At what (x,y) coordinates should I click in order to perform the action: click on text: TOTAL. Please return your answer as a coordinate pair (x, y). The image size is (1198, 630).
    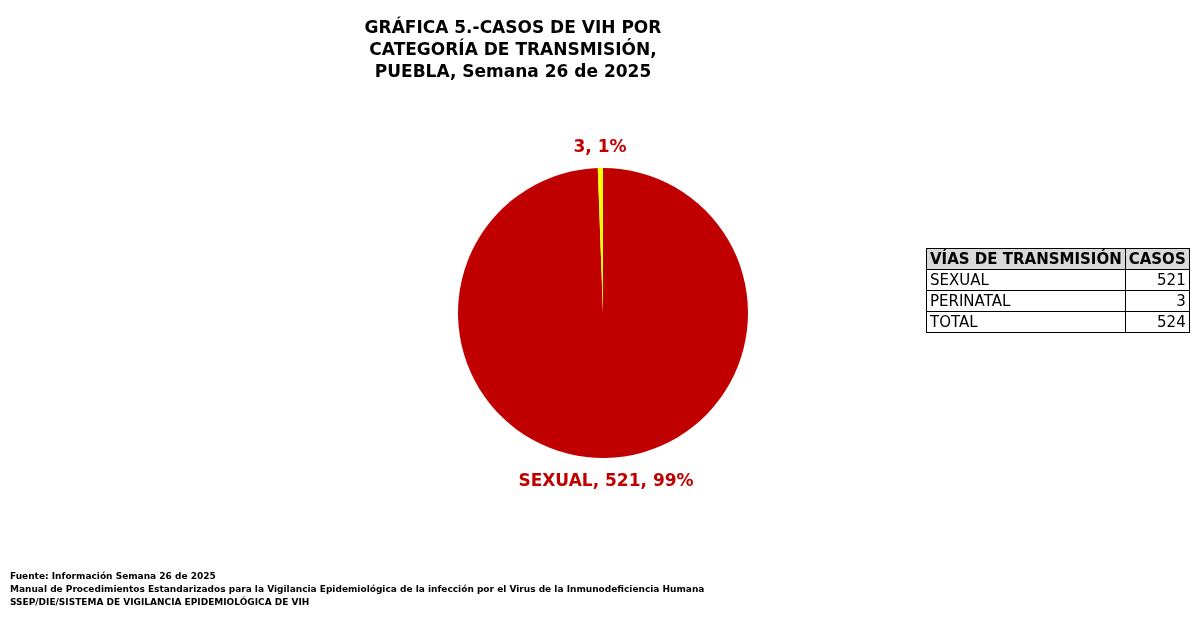
    Looking at the image, I should click on (1026, 322).